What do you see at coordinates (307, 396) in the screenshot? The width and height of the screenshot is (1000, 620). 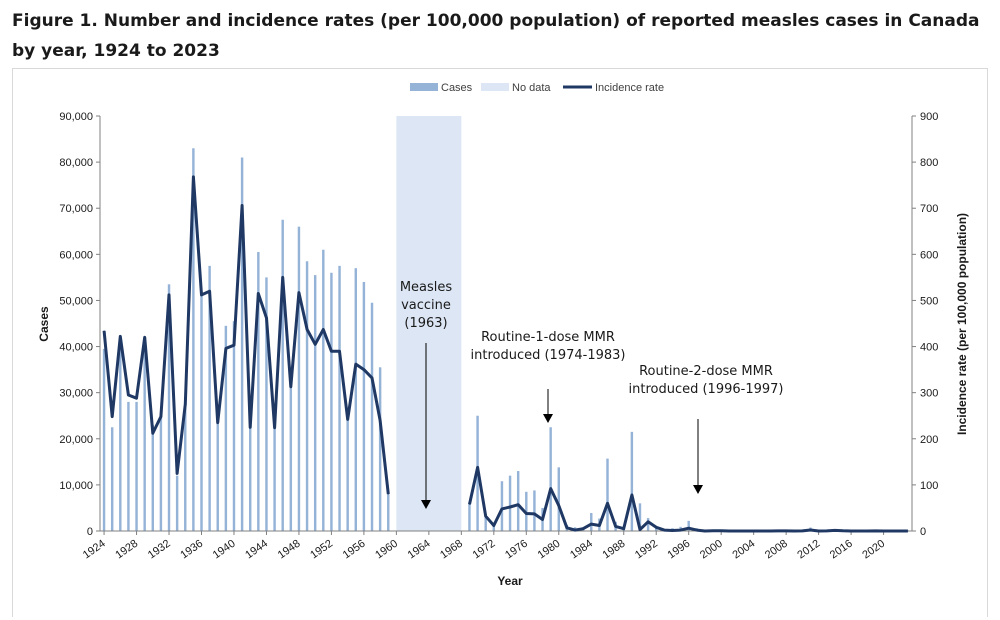 I see `bar-1949` at bounding box center [307, 396].